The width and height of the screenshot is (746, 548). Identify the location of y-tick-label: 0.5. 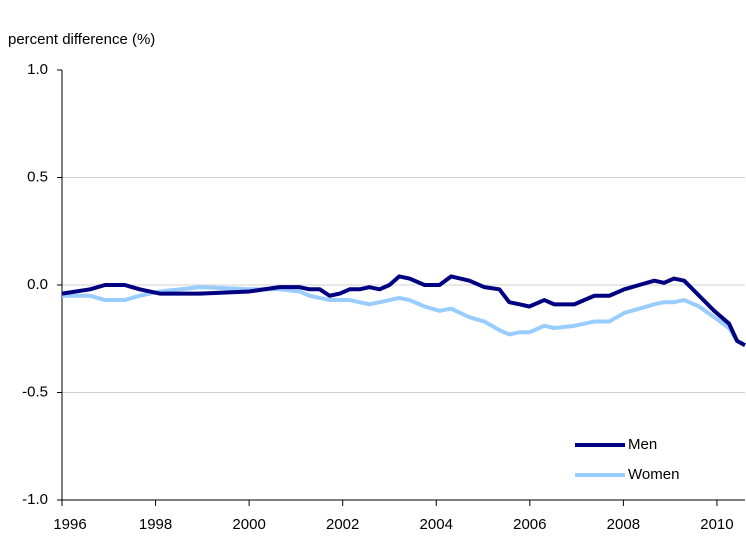
(37, 176).